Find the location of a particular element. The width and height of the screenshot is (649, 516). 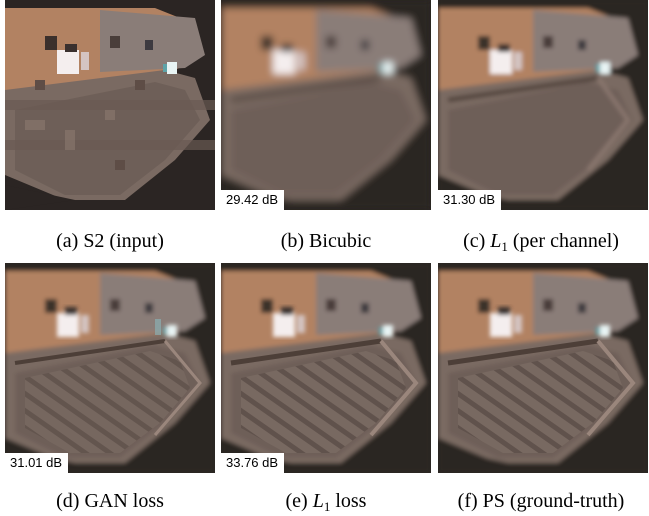

caption-f: (f) PS (ground-truth) is located at coordinates (541, 501).